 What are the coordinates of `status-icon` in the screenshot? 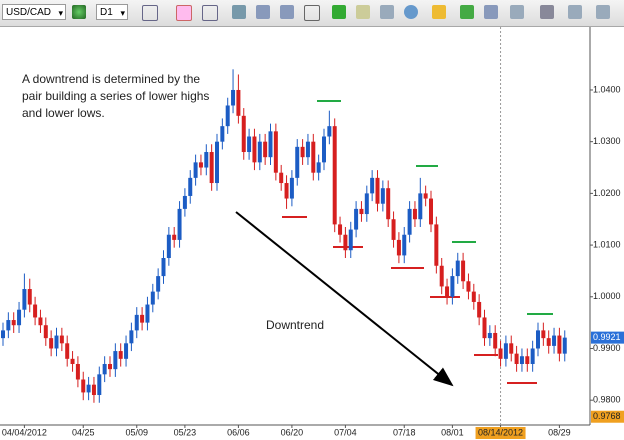 It's located at (79, 12).